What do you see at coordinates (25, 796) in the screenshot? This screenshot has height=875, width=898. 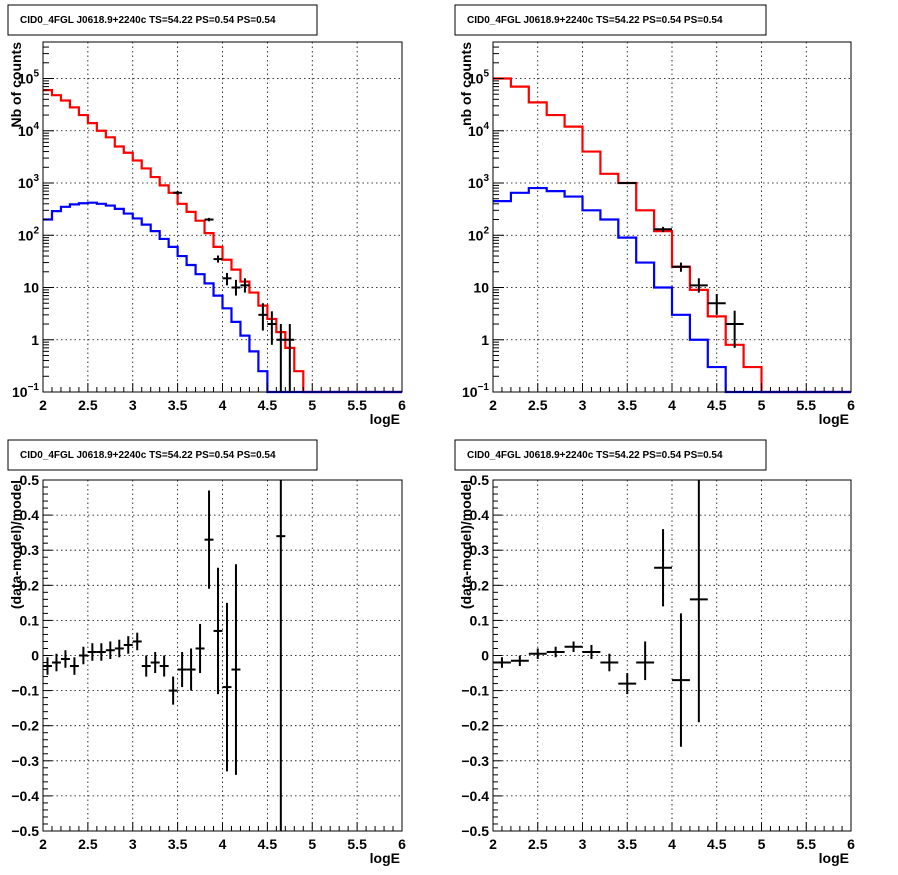 I see `y-tick-label: −0.4` at bounding box center [25, 796].